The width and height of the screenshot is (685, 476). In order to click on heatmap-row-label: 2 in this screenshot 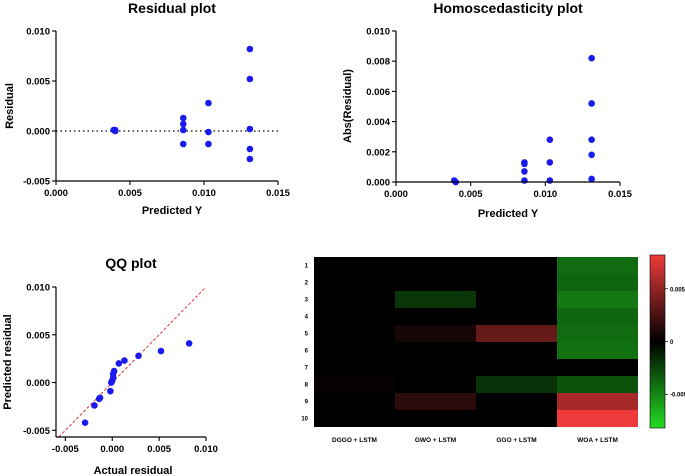, I will do `click(307, 284)`.